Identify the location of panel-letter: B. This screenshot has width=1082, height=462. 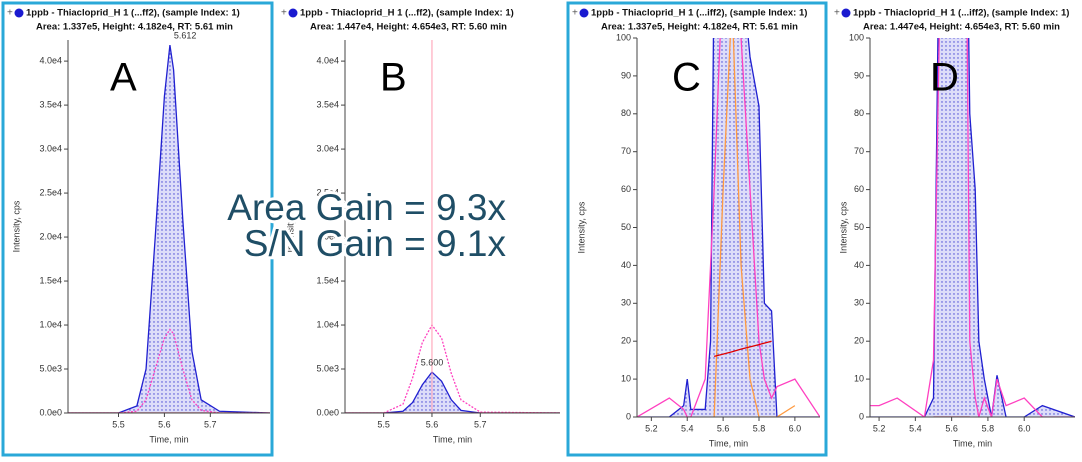
(393, 78).